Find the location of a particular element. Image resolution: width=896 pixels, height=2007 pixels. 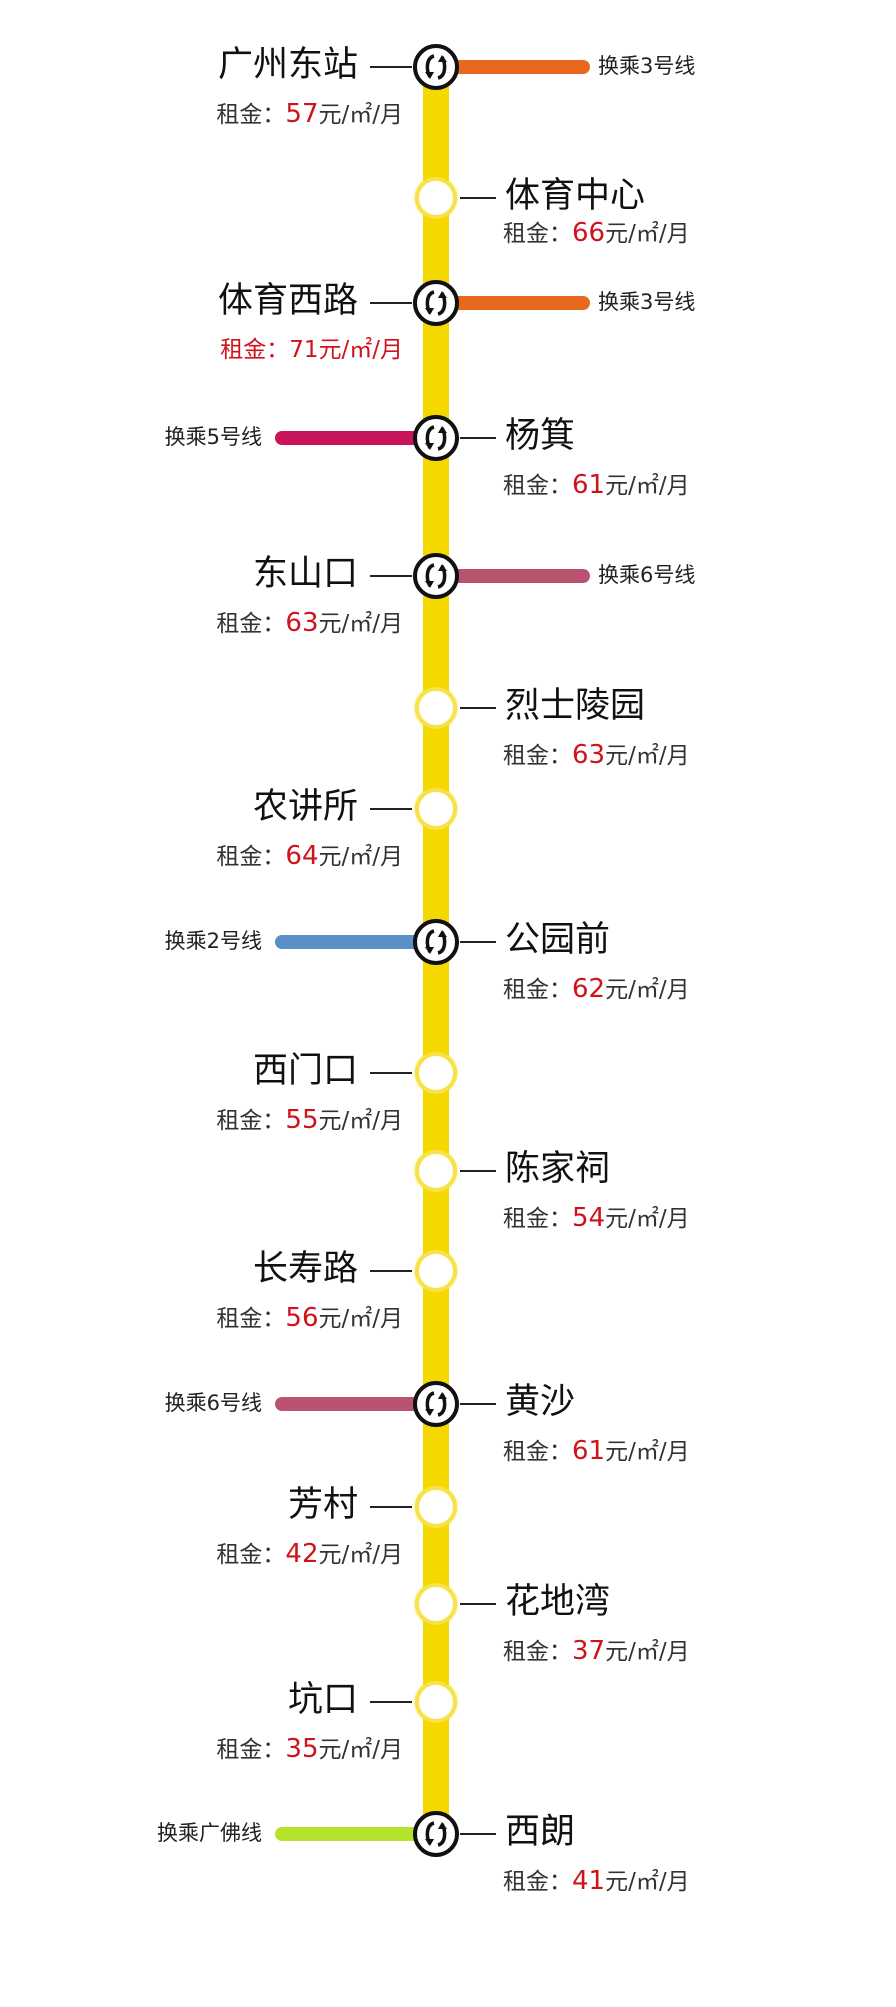

station-name: 杨箕 is located at coordinates (540, 436).